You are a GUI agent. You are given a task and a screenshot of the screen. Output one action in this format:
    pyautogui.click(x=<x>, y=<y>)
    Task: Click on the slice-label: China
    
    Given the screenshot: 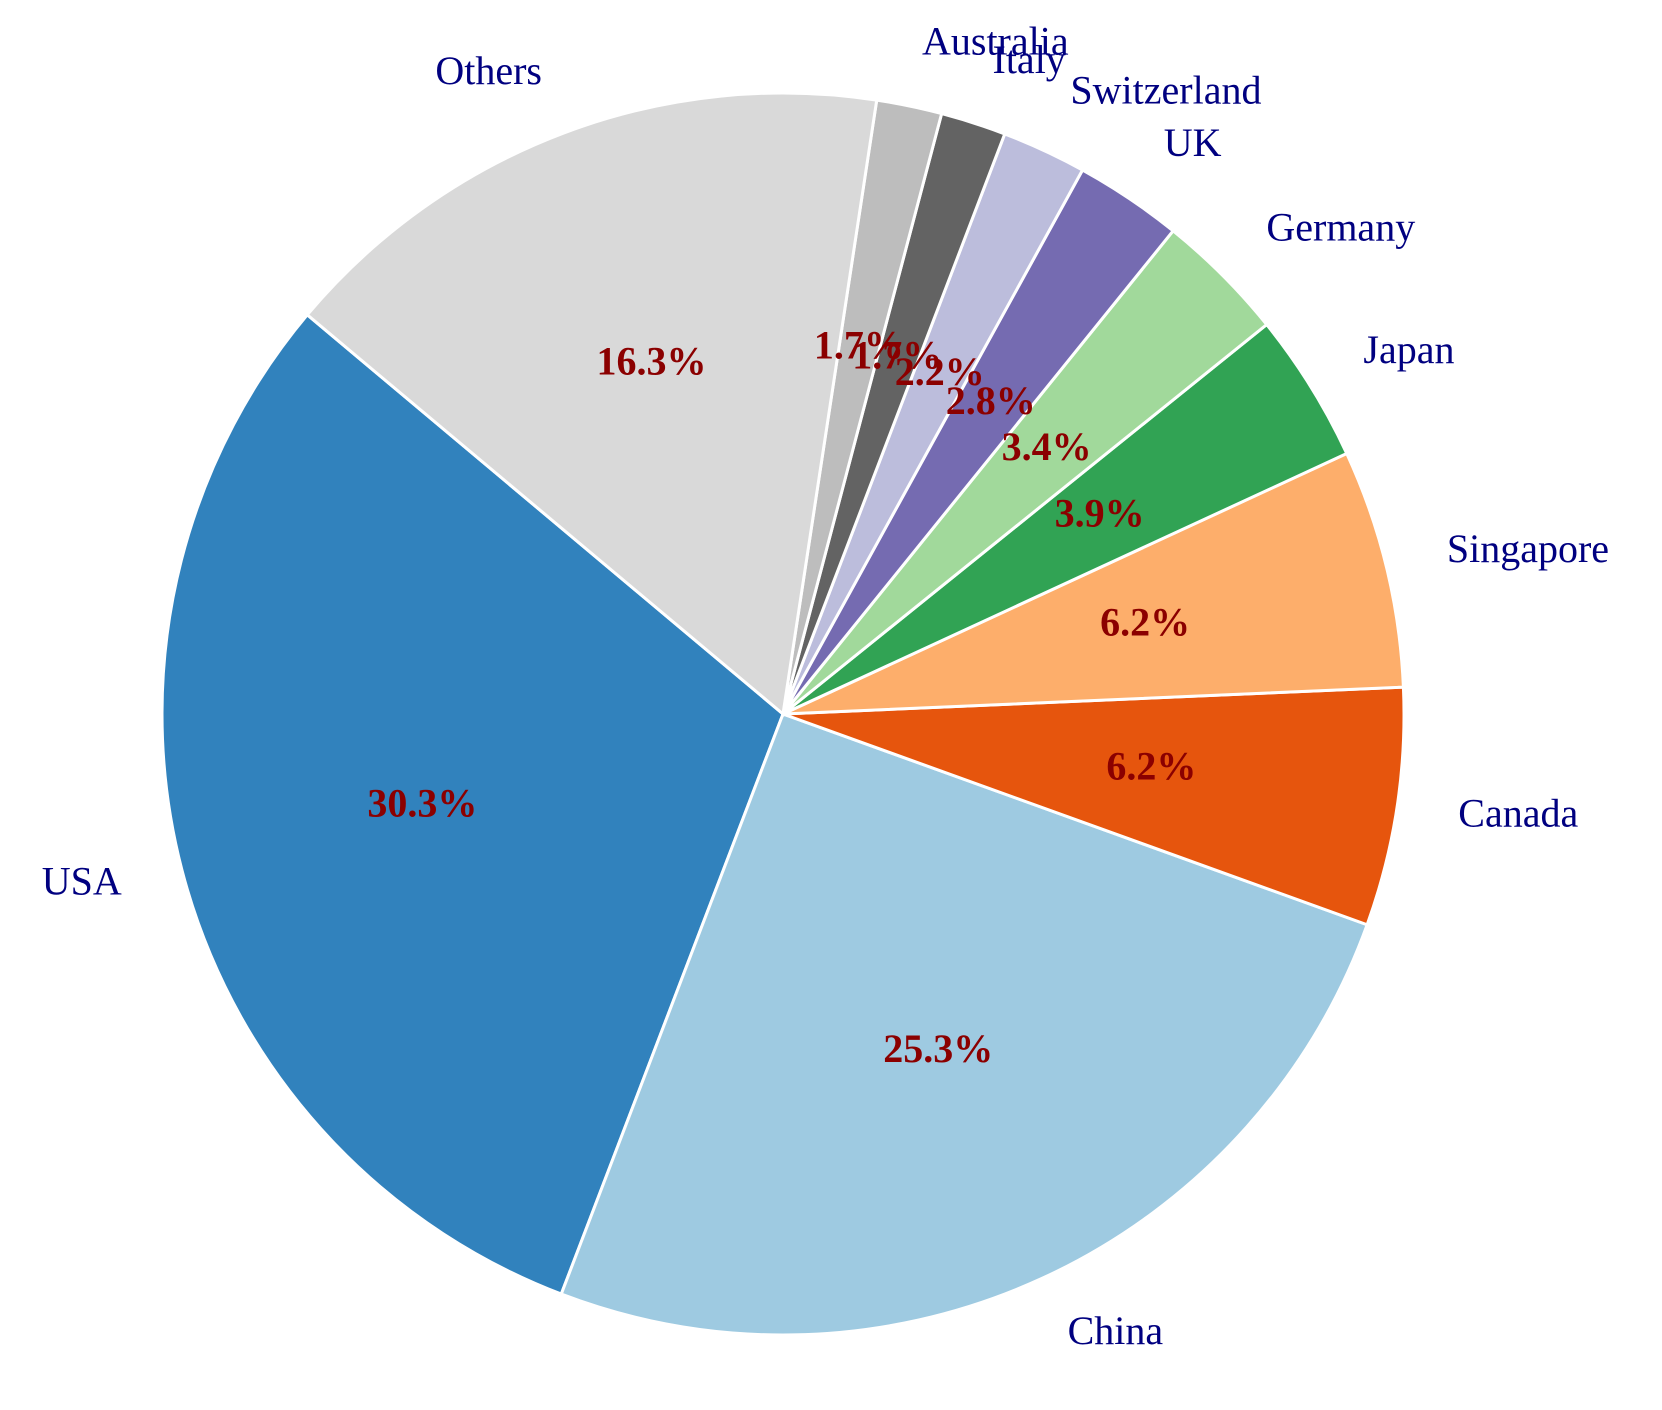 What is the action you would take?
    pyautogui.click(x=1116, y=1330)
    